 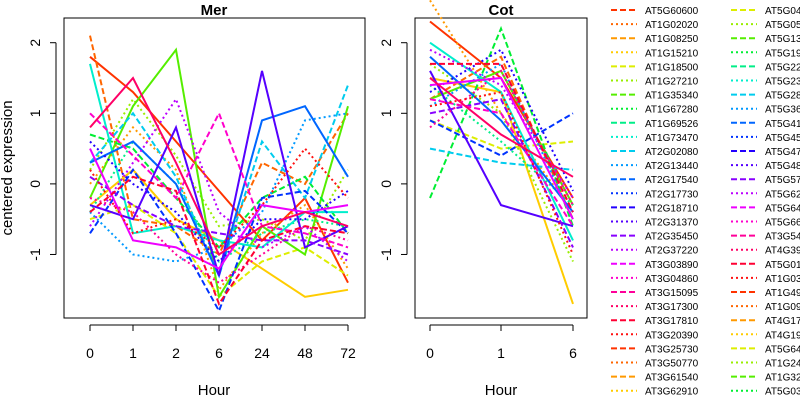 I want to click on y-tick-label: 1, so click(x=35, y=113).